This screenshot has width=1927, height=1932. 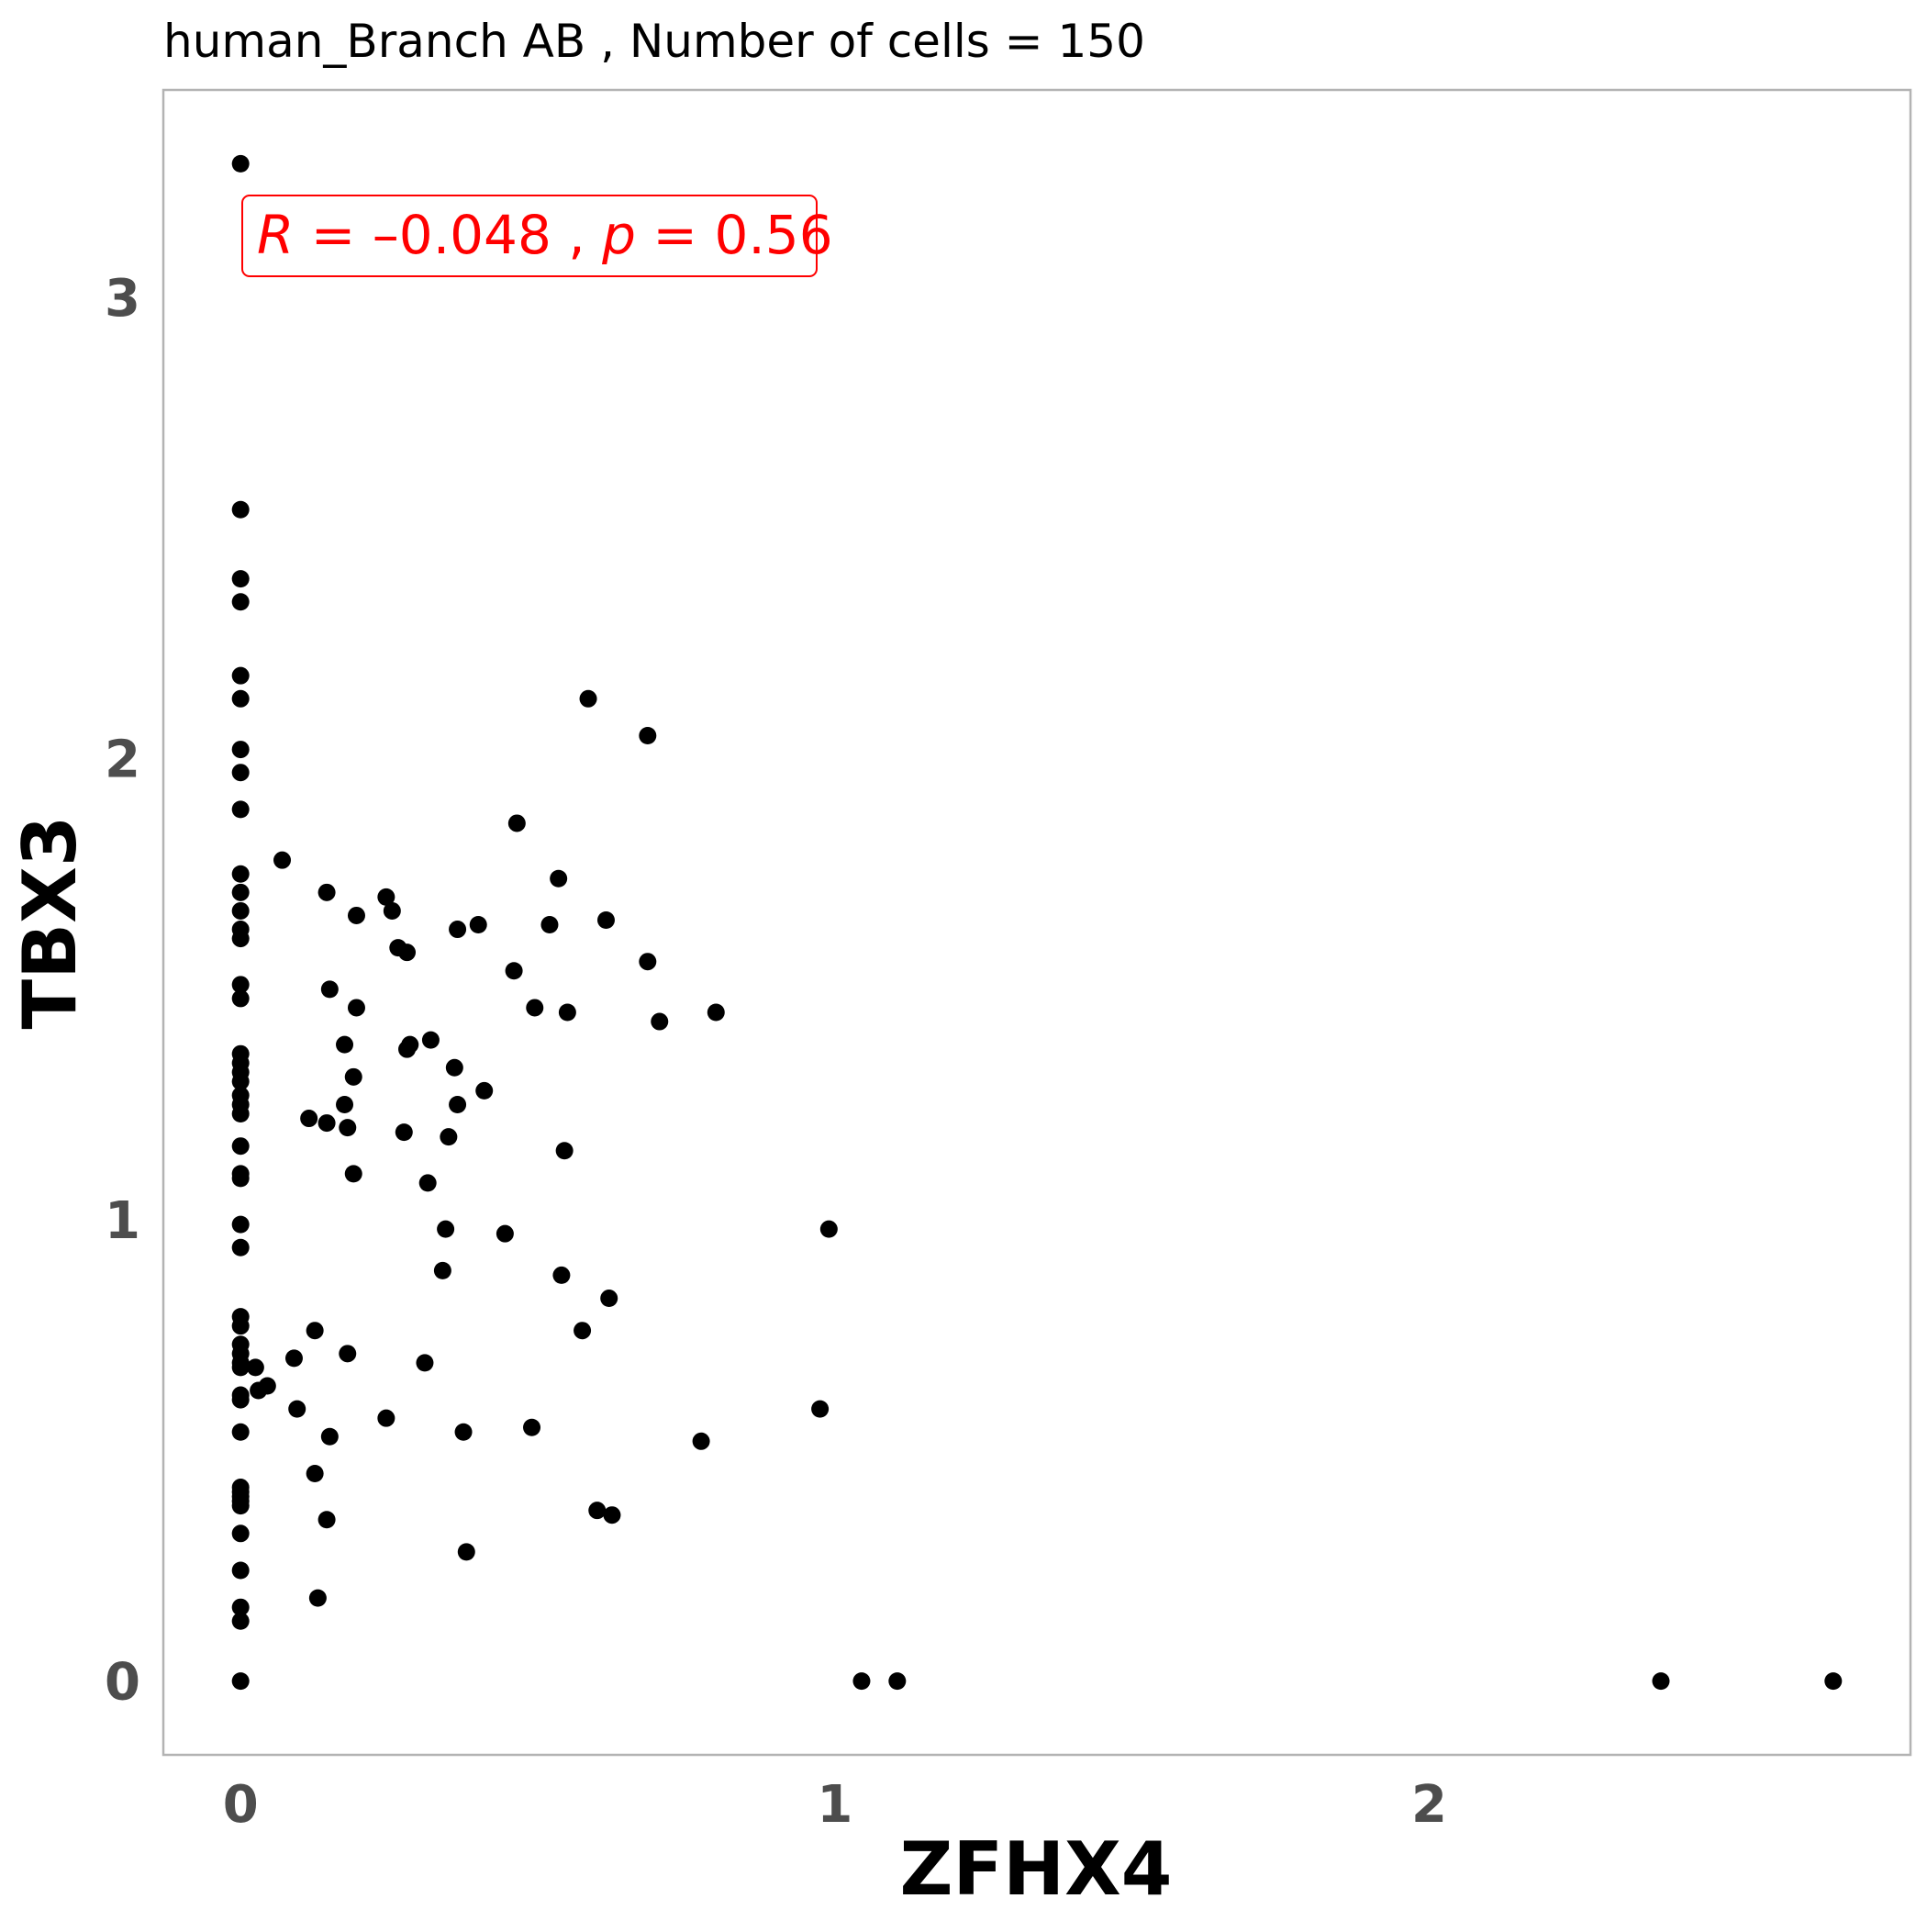 I want to click on annotation-box, so click(x=529, y=236).